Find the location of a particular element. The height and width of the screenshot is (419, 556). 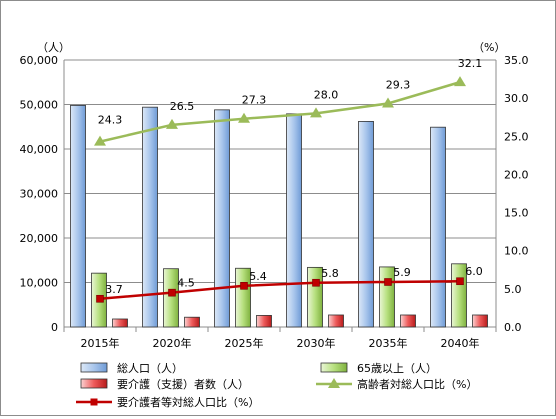

legend-label: 65歳以上（人） is located at coordinates (397, 368).